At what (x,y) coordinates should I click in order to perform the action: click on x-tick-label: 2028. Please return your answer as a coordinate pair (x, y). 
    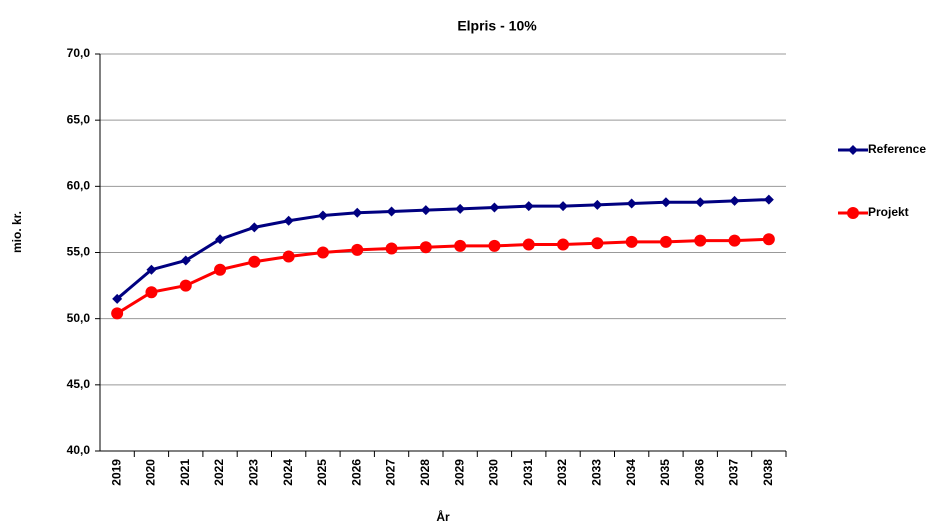
    Looking at the image, I should click on (425, 472).